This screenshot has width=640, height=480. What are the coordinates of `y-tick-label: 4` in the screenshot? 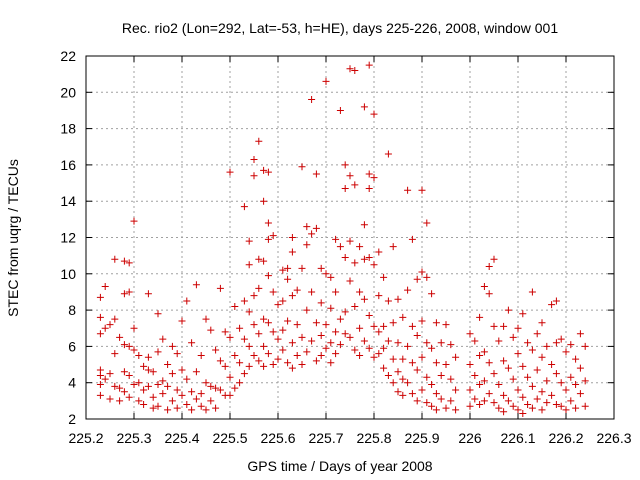 It's located at (72, 383).